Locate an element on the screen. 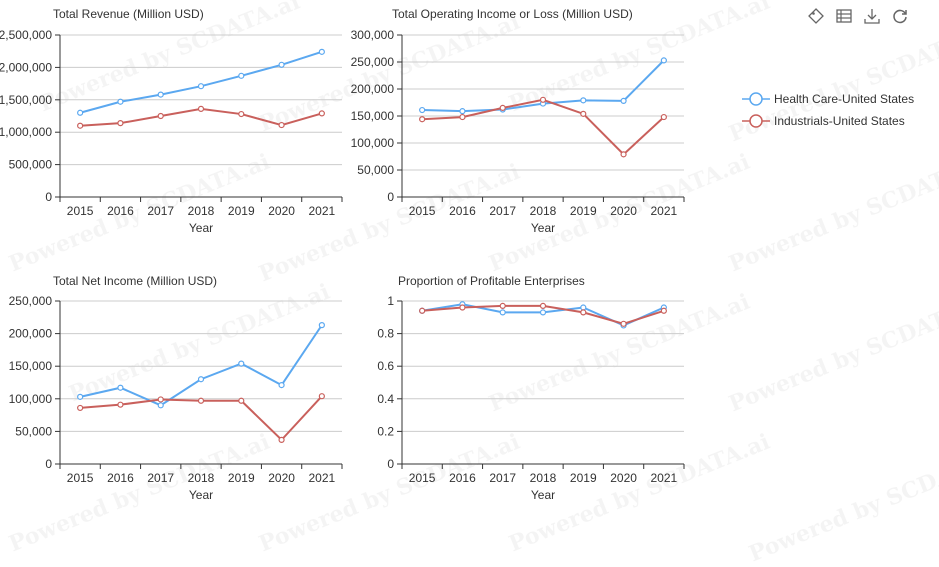 Image resolution: width=939 pixels, height=567 pixels. y-tick-label: 0.2 is located at coordinates (385, 431).